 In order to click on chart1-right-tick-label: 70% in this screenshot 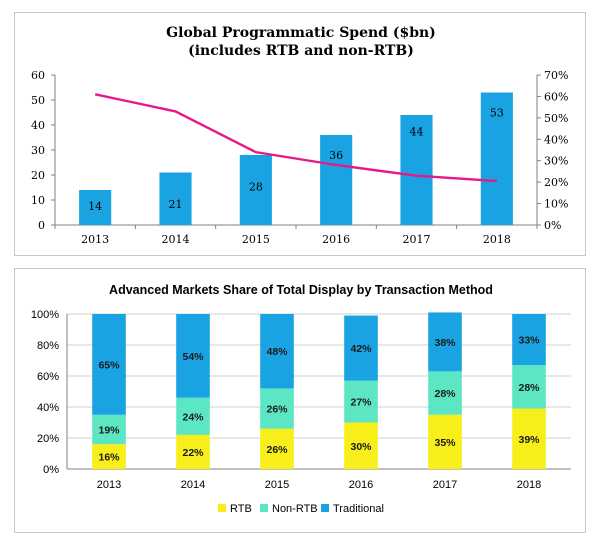, I will do `click(556, 75)`.